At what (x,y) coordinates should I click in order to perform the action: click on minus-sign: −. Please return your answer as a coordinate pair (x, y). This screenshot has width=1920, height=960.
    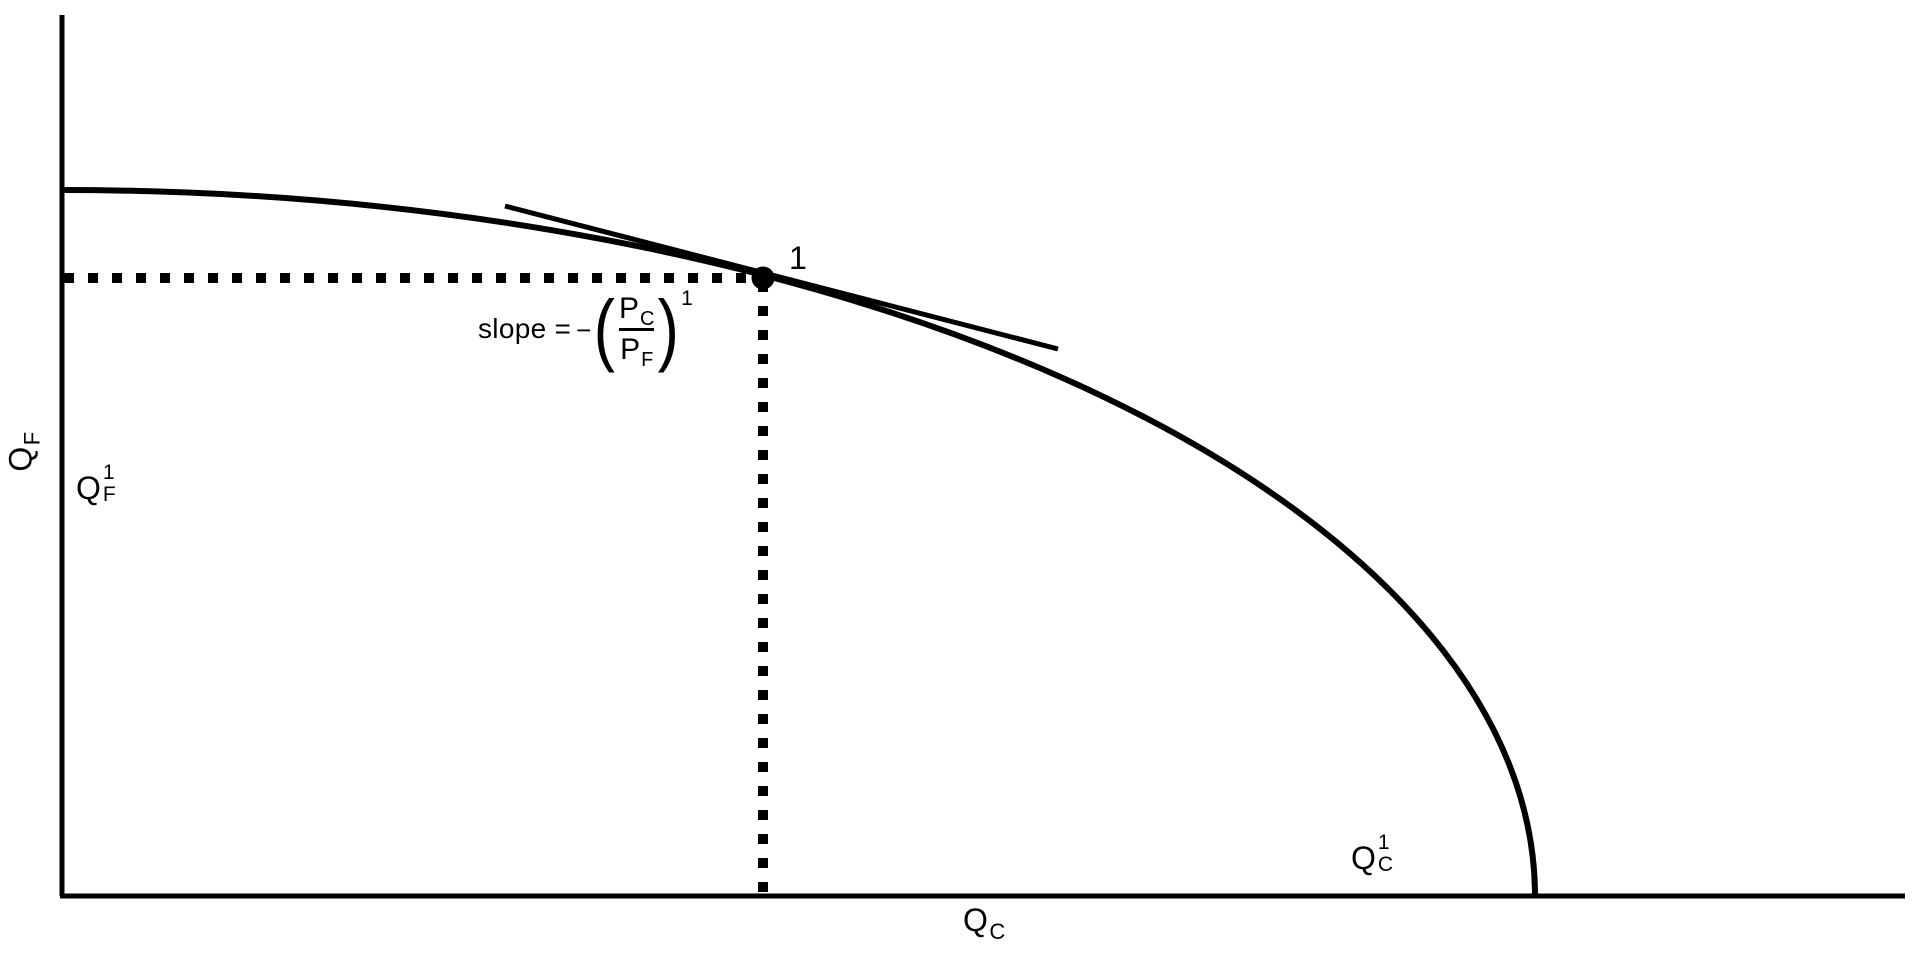
    Looking at the image, I should click on (584, 329).